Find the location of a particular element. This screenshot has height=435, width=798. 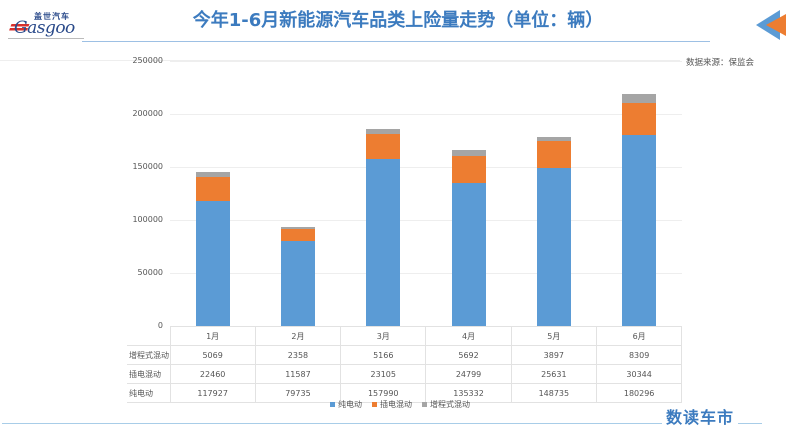

legend-item: 插电混动 is located at coordinates (392, 404).